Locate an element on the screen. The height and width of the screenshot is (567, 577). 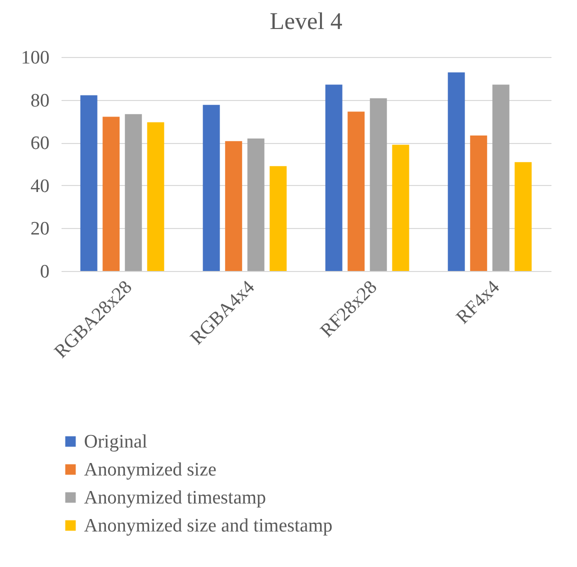
y-tick-label: 80 is located at coordinates (40, 101).